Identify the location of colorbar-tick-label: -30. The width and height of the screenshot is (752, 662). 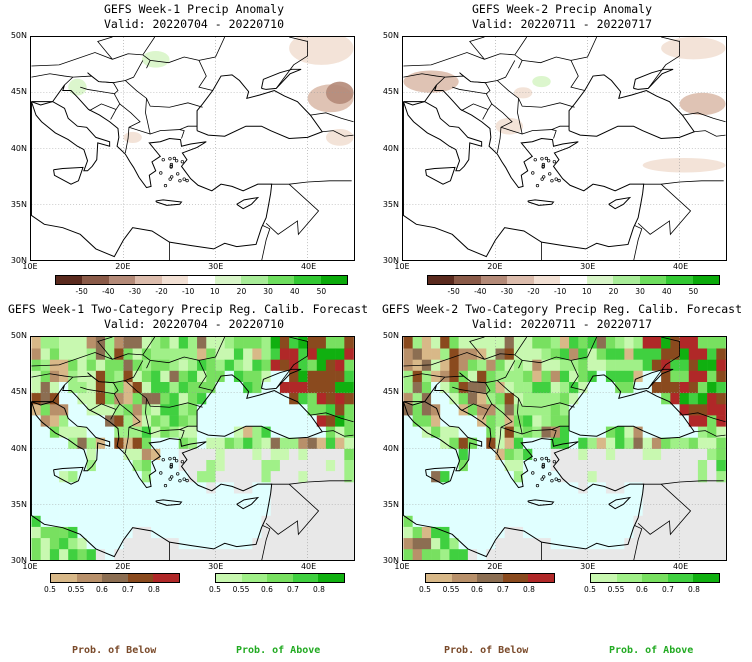
(135, 291).